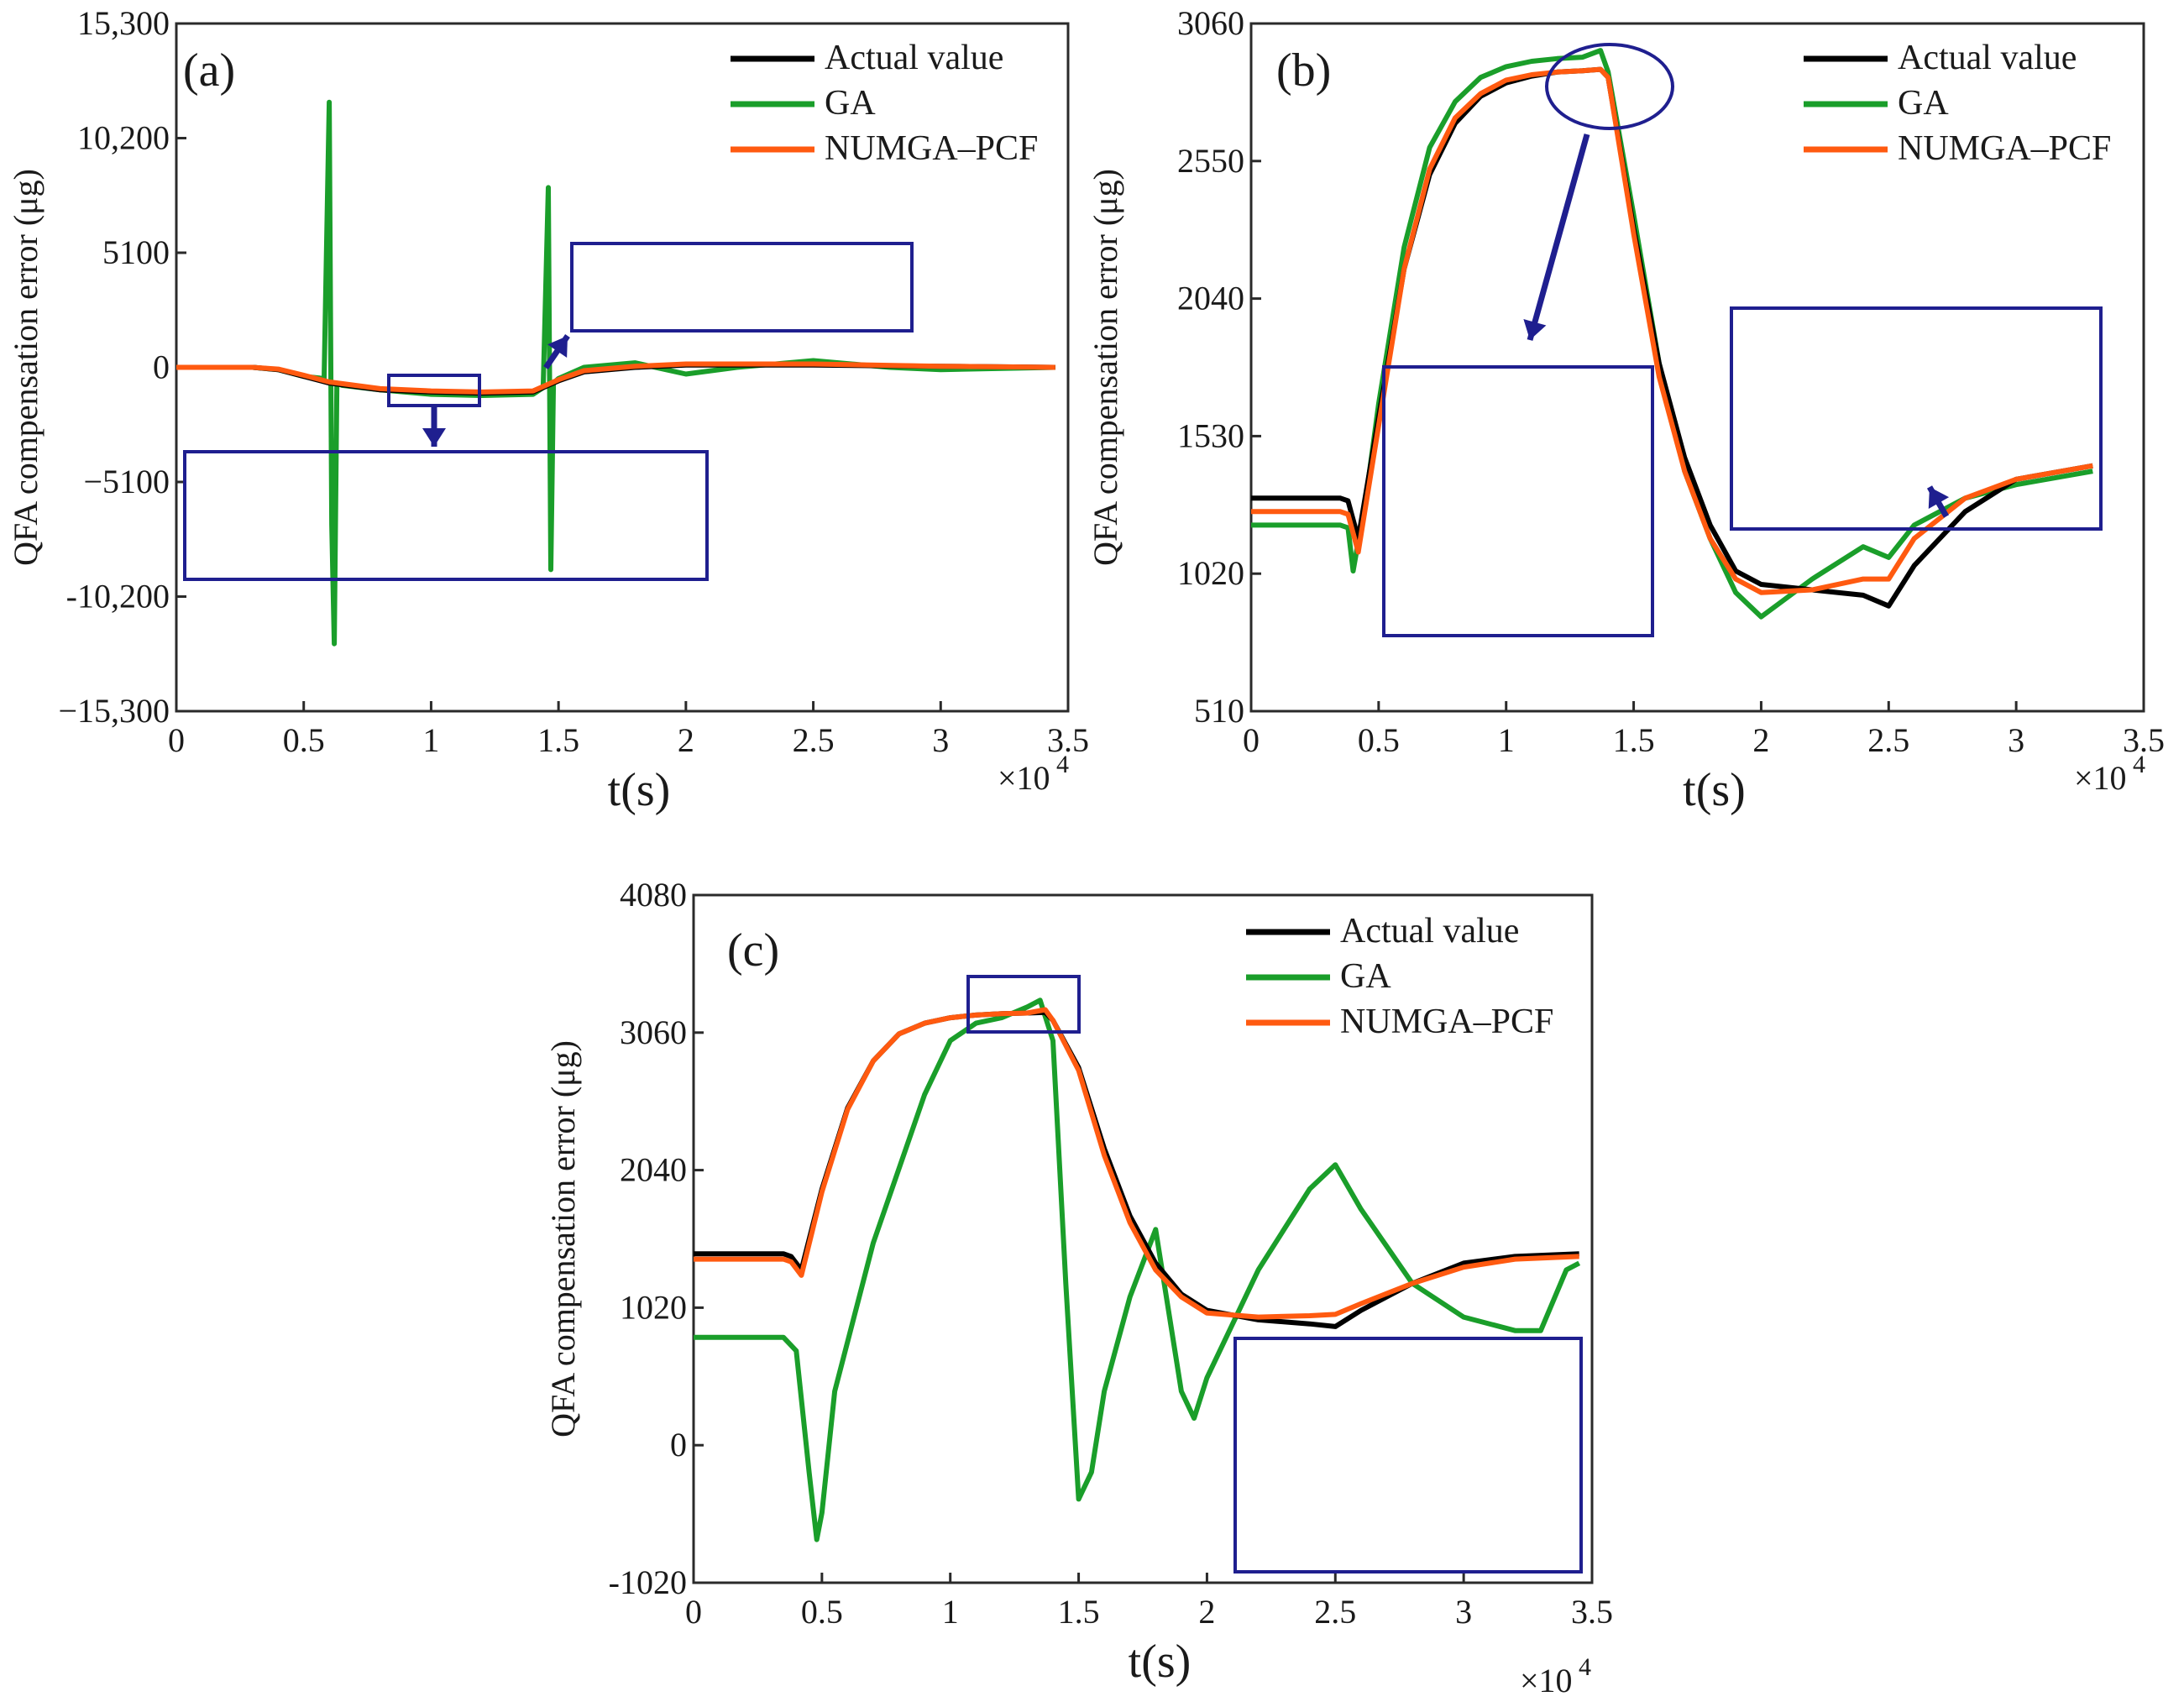 This screenshot has height=1707, width=2184. I want to click on y-tick-label: 10,200, so click(123, 138).